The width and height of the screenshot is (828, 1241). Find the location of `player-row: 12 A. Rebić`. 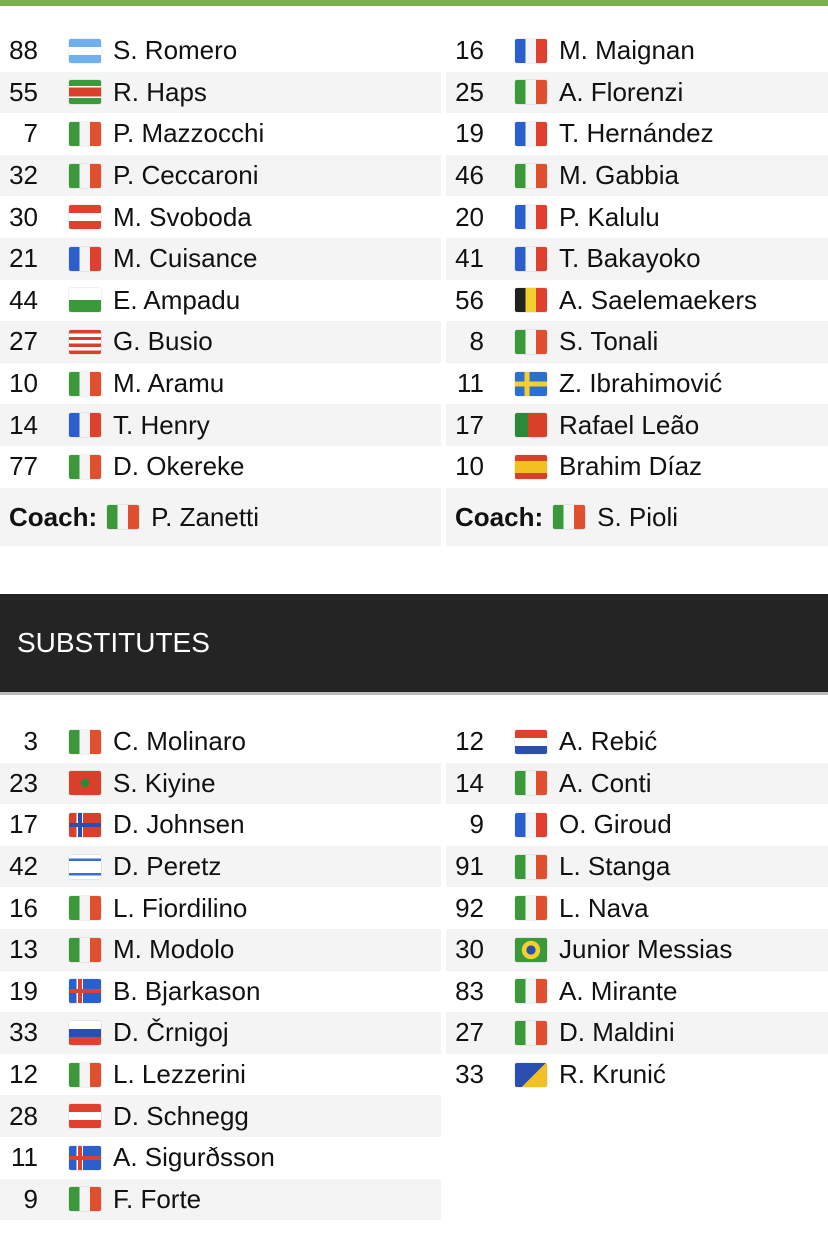

player-row: 12 A. Rebić is located at coordinates (637, 742).